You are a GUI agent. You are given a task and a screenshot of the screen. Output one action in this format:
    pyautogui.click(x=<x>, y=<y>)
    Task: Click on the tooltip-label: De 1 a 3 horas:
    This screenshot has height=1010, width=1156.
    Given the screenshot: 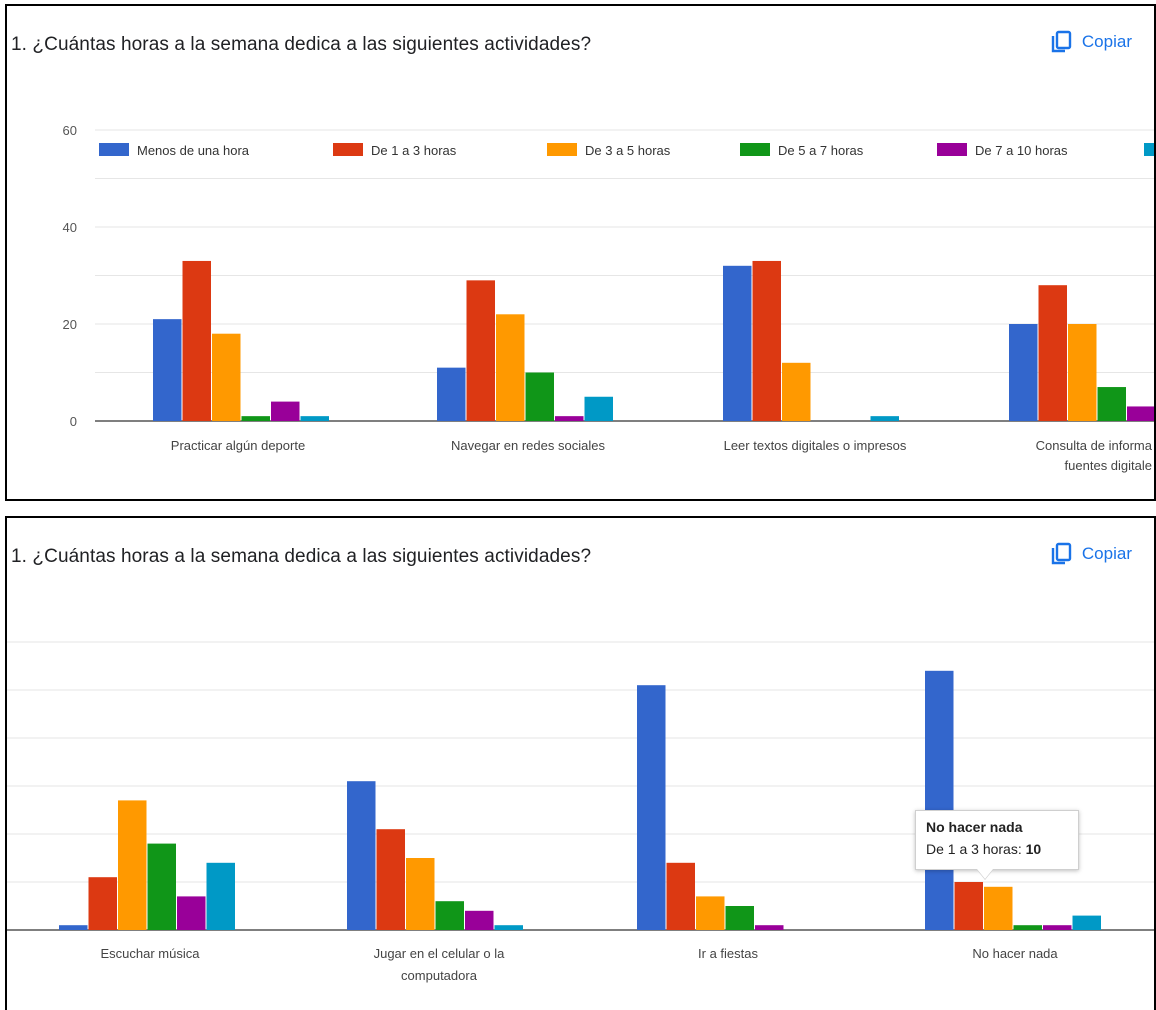 What is the action you would take?
    pyautogui.click(x=974, y=849)
    